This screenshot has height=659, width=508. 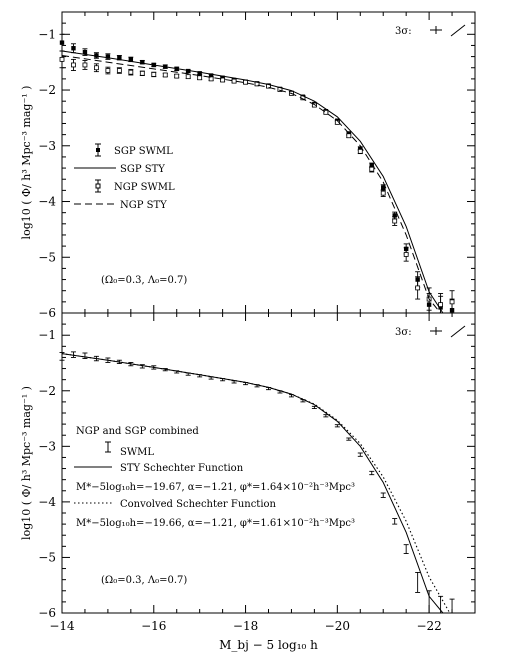 What do you see at coordinates (143, 205) in the screenshot?
I see `legend-label: NGP STY` at bounding box center [143, 205].